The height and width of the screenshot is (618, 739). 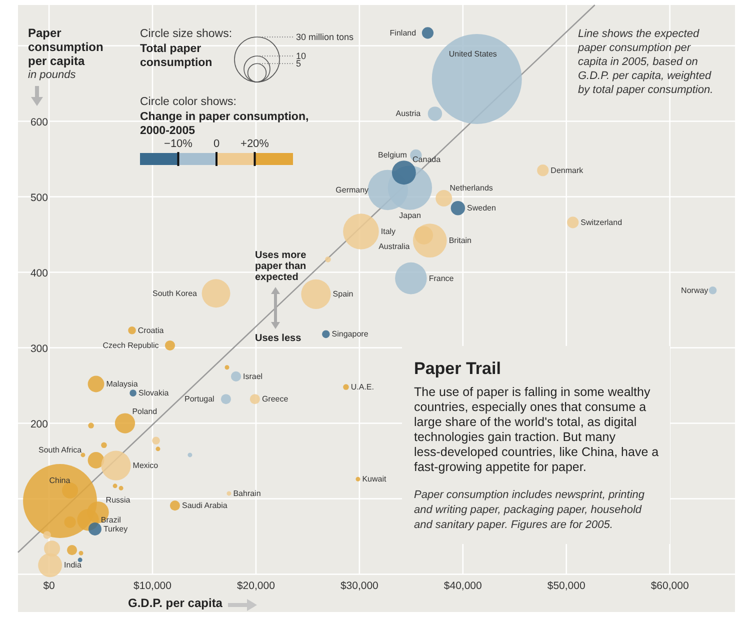 What do you see at coordinates (394, 246) in the screenshot?
I see `annotation: Australia` at bounding box center [394, 246].